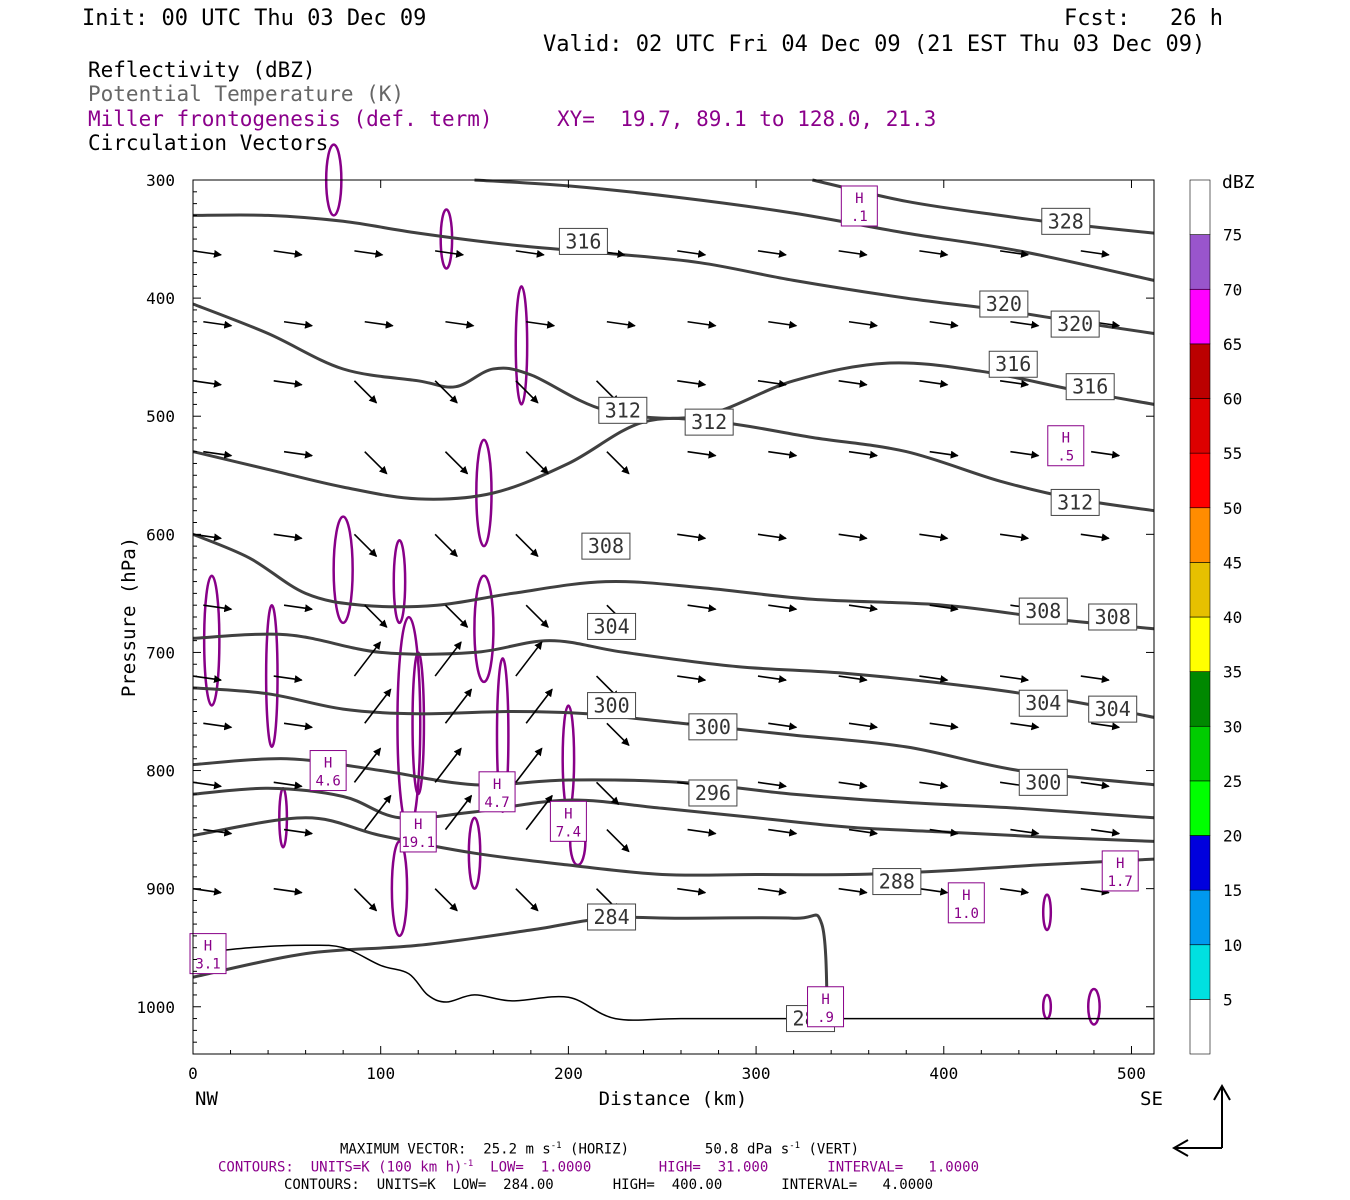 The image size is (1350, 1200). Describe the element at coordinates (1232, 945) in the screenshot. I see `colorbar-level: 10` at that location.